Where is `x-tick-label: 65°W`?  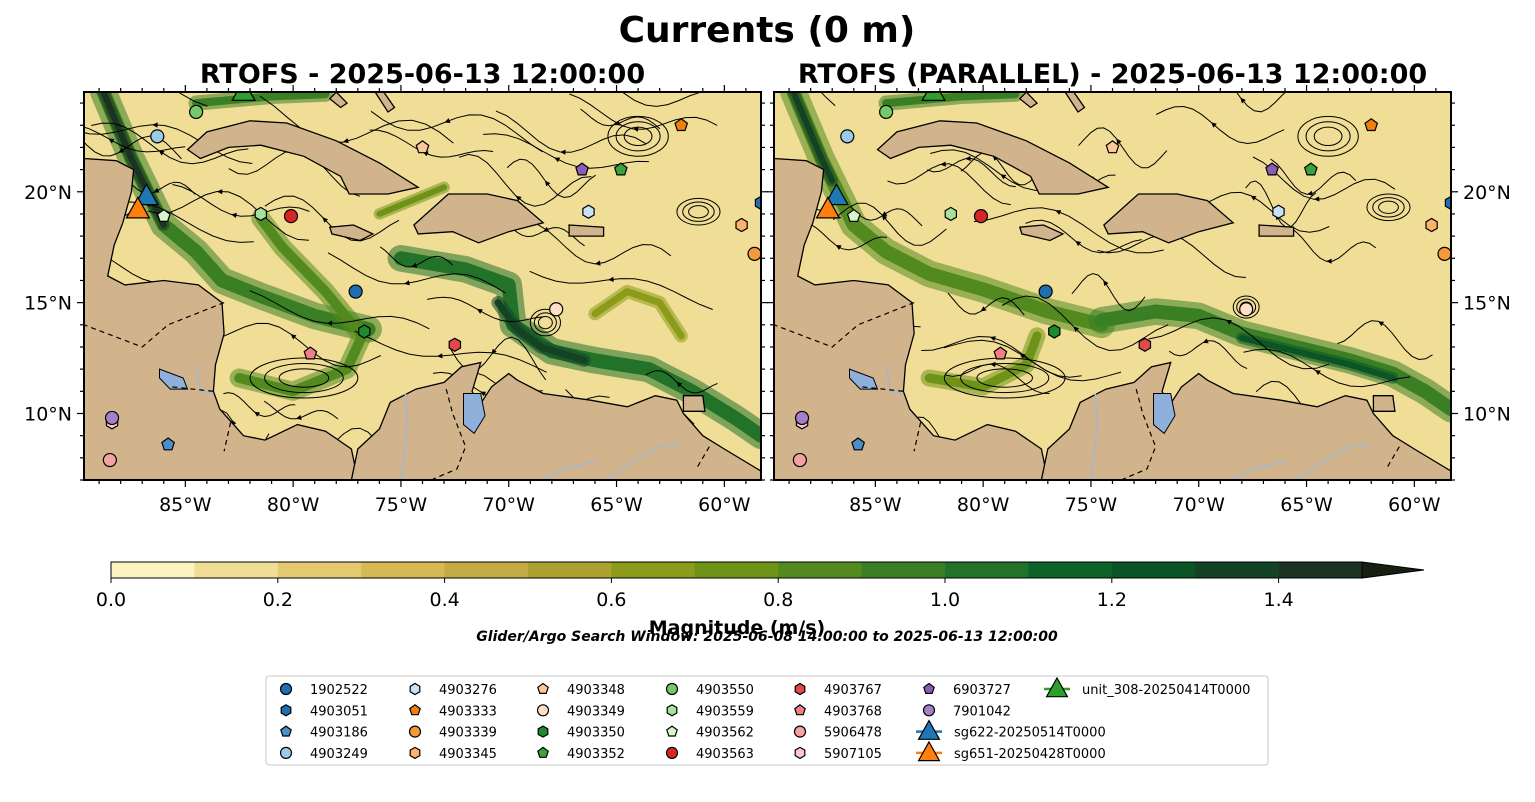 x-tick-label: 65°W is located at coordinates (1306, 505).